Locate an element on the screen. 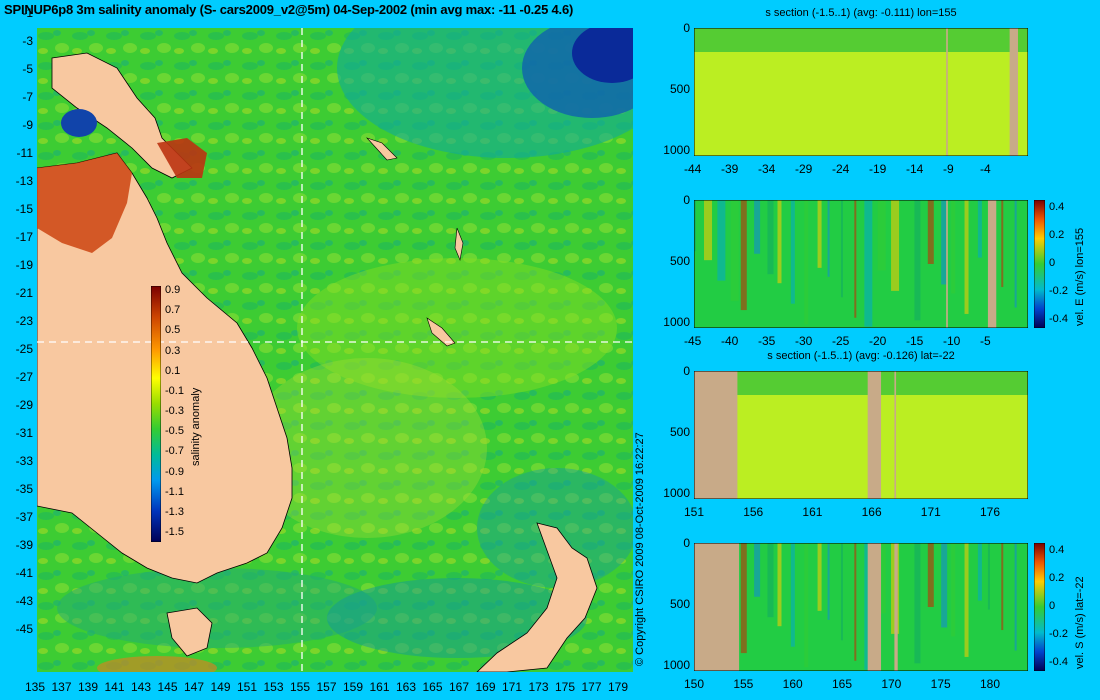 The image size is (1100, 700). lat-tick-label: -43 is located at coordinates (24, 601).